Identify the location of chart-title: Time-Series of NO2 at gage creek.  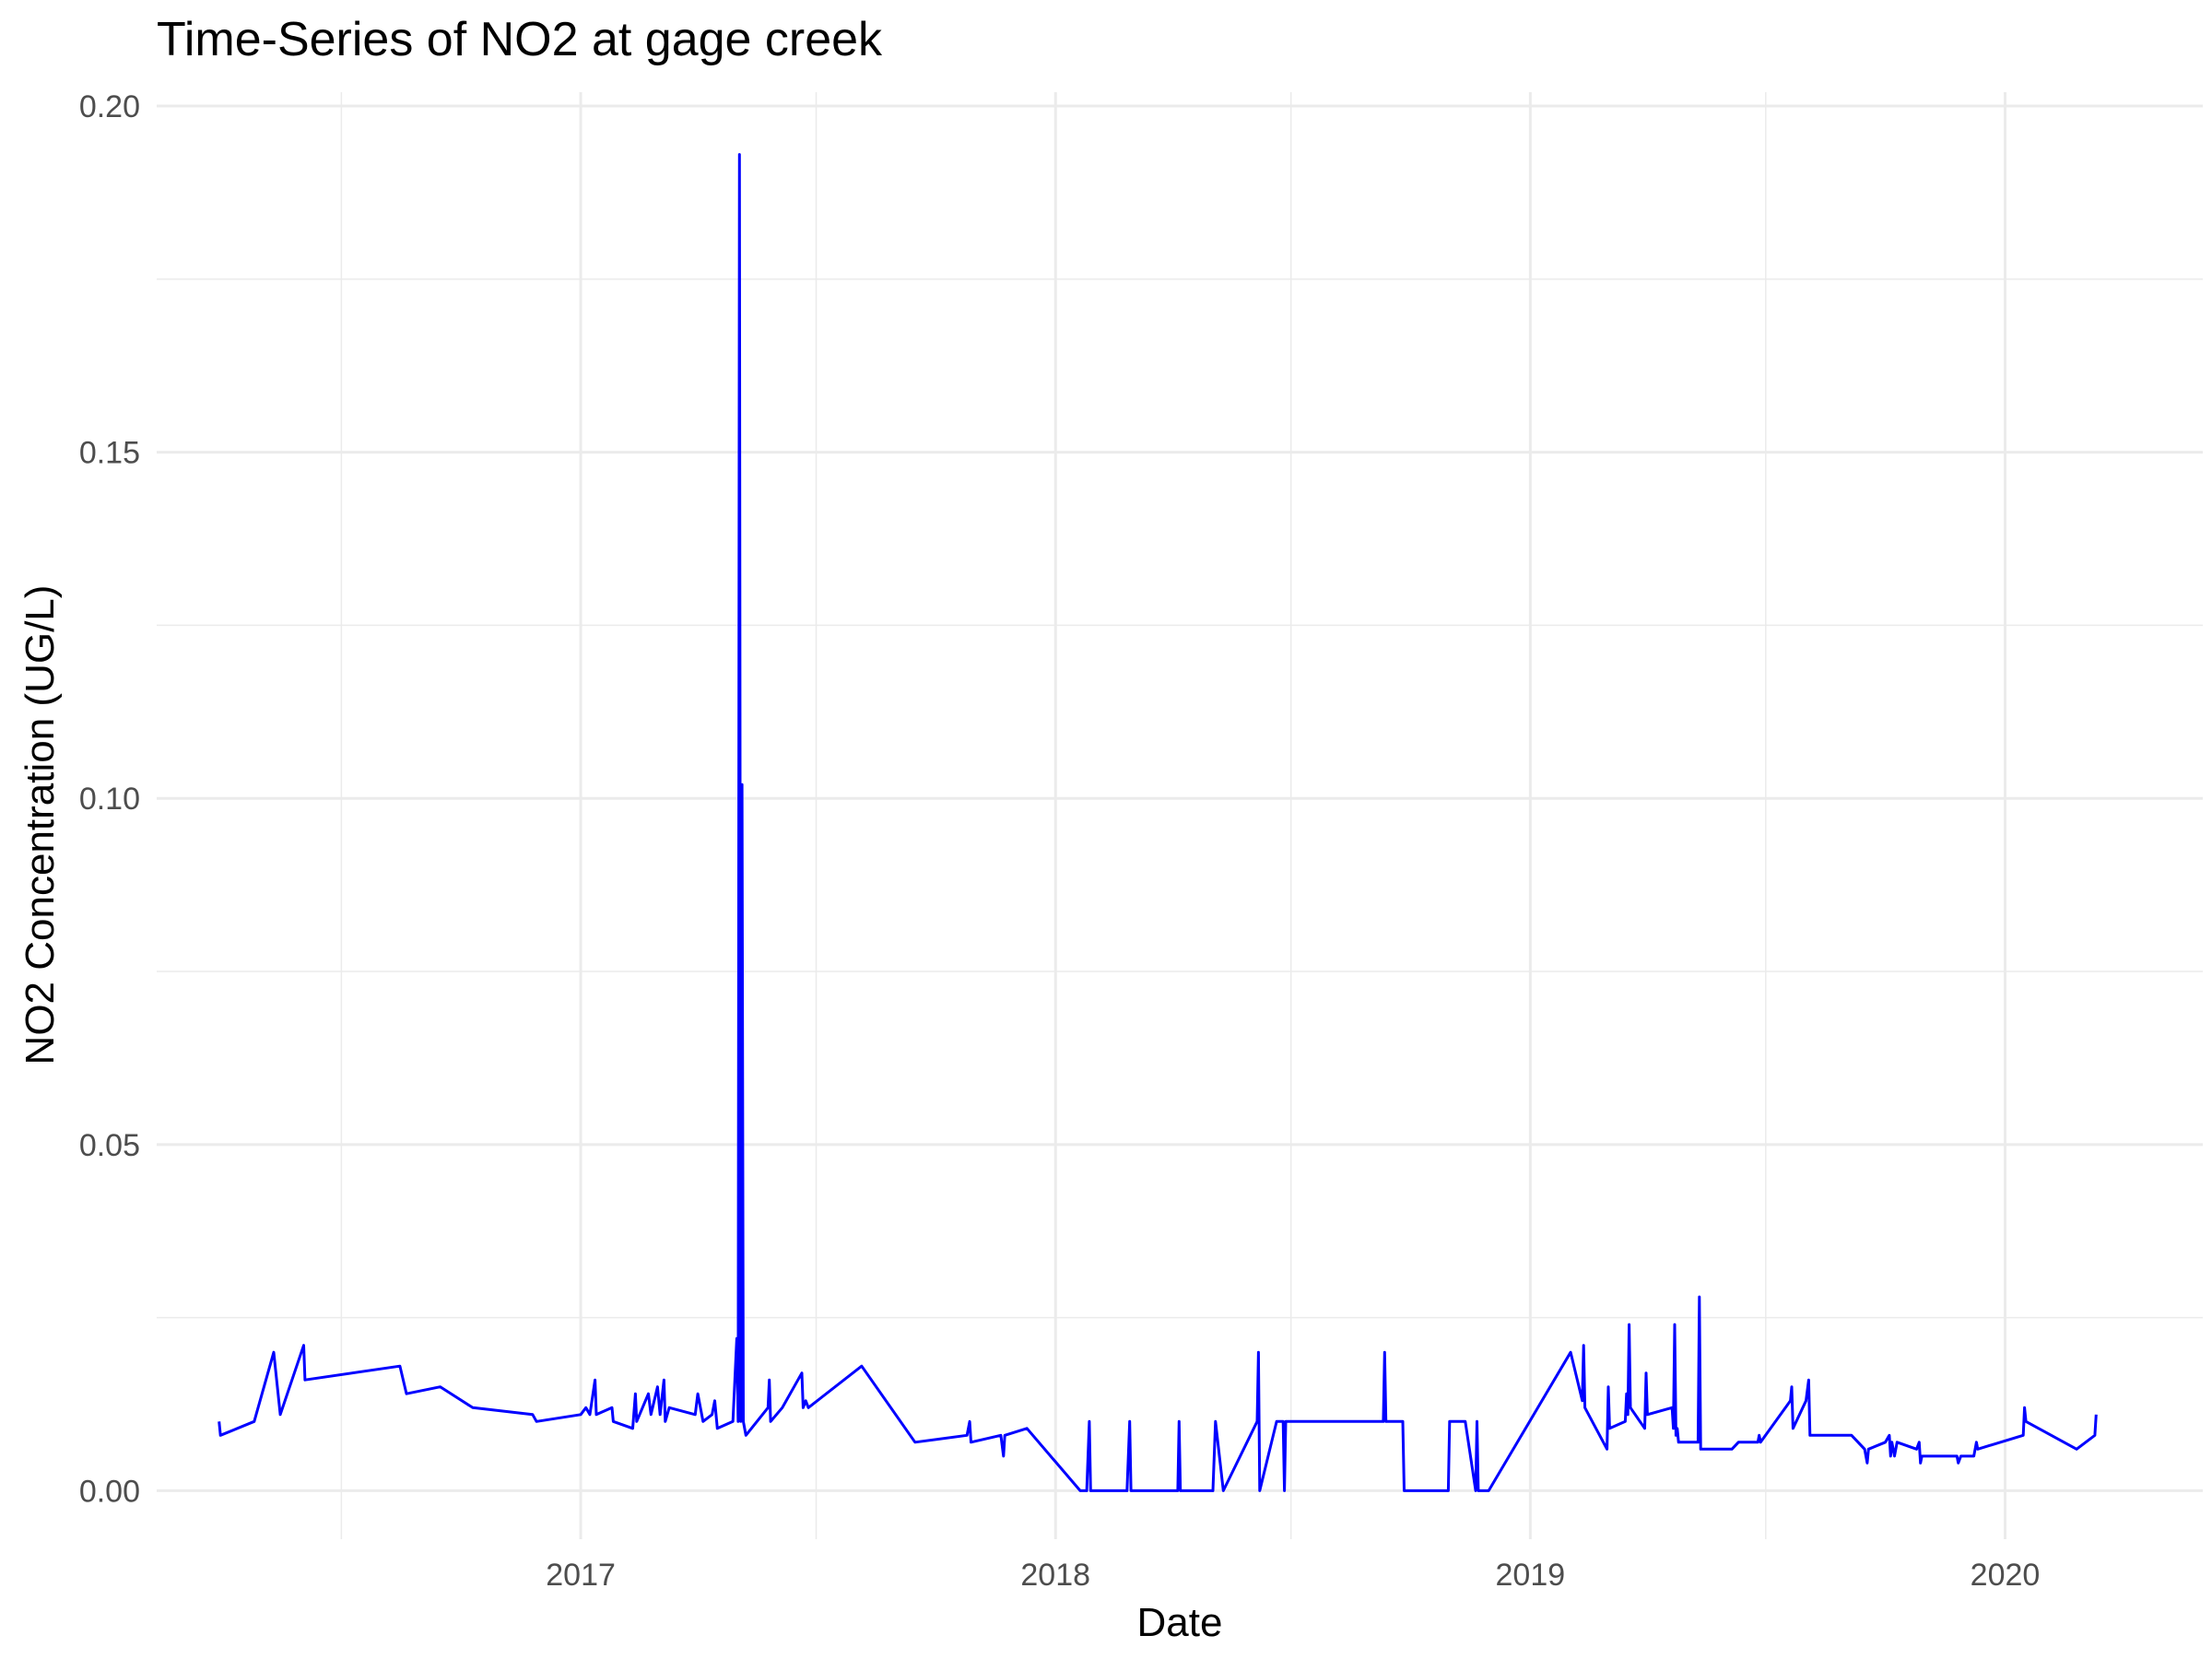
(520, 39).